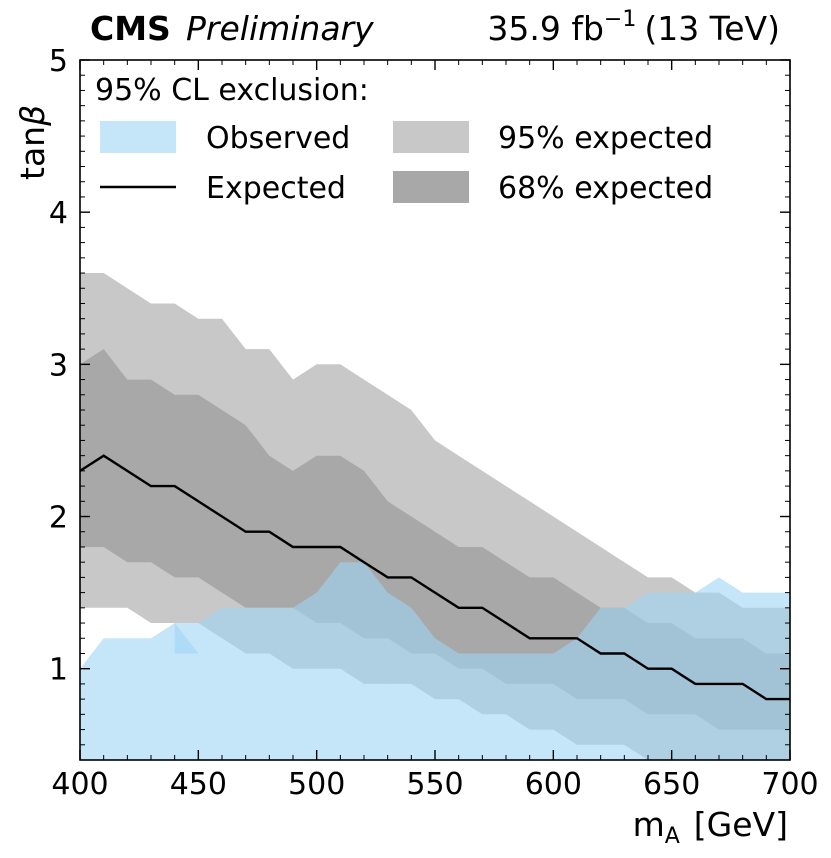  I want to click on x-tick-label: 650, so click(671, 784).